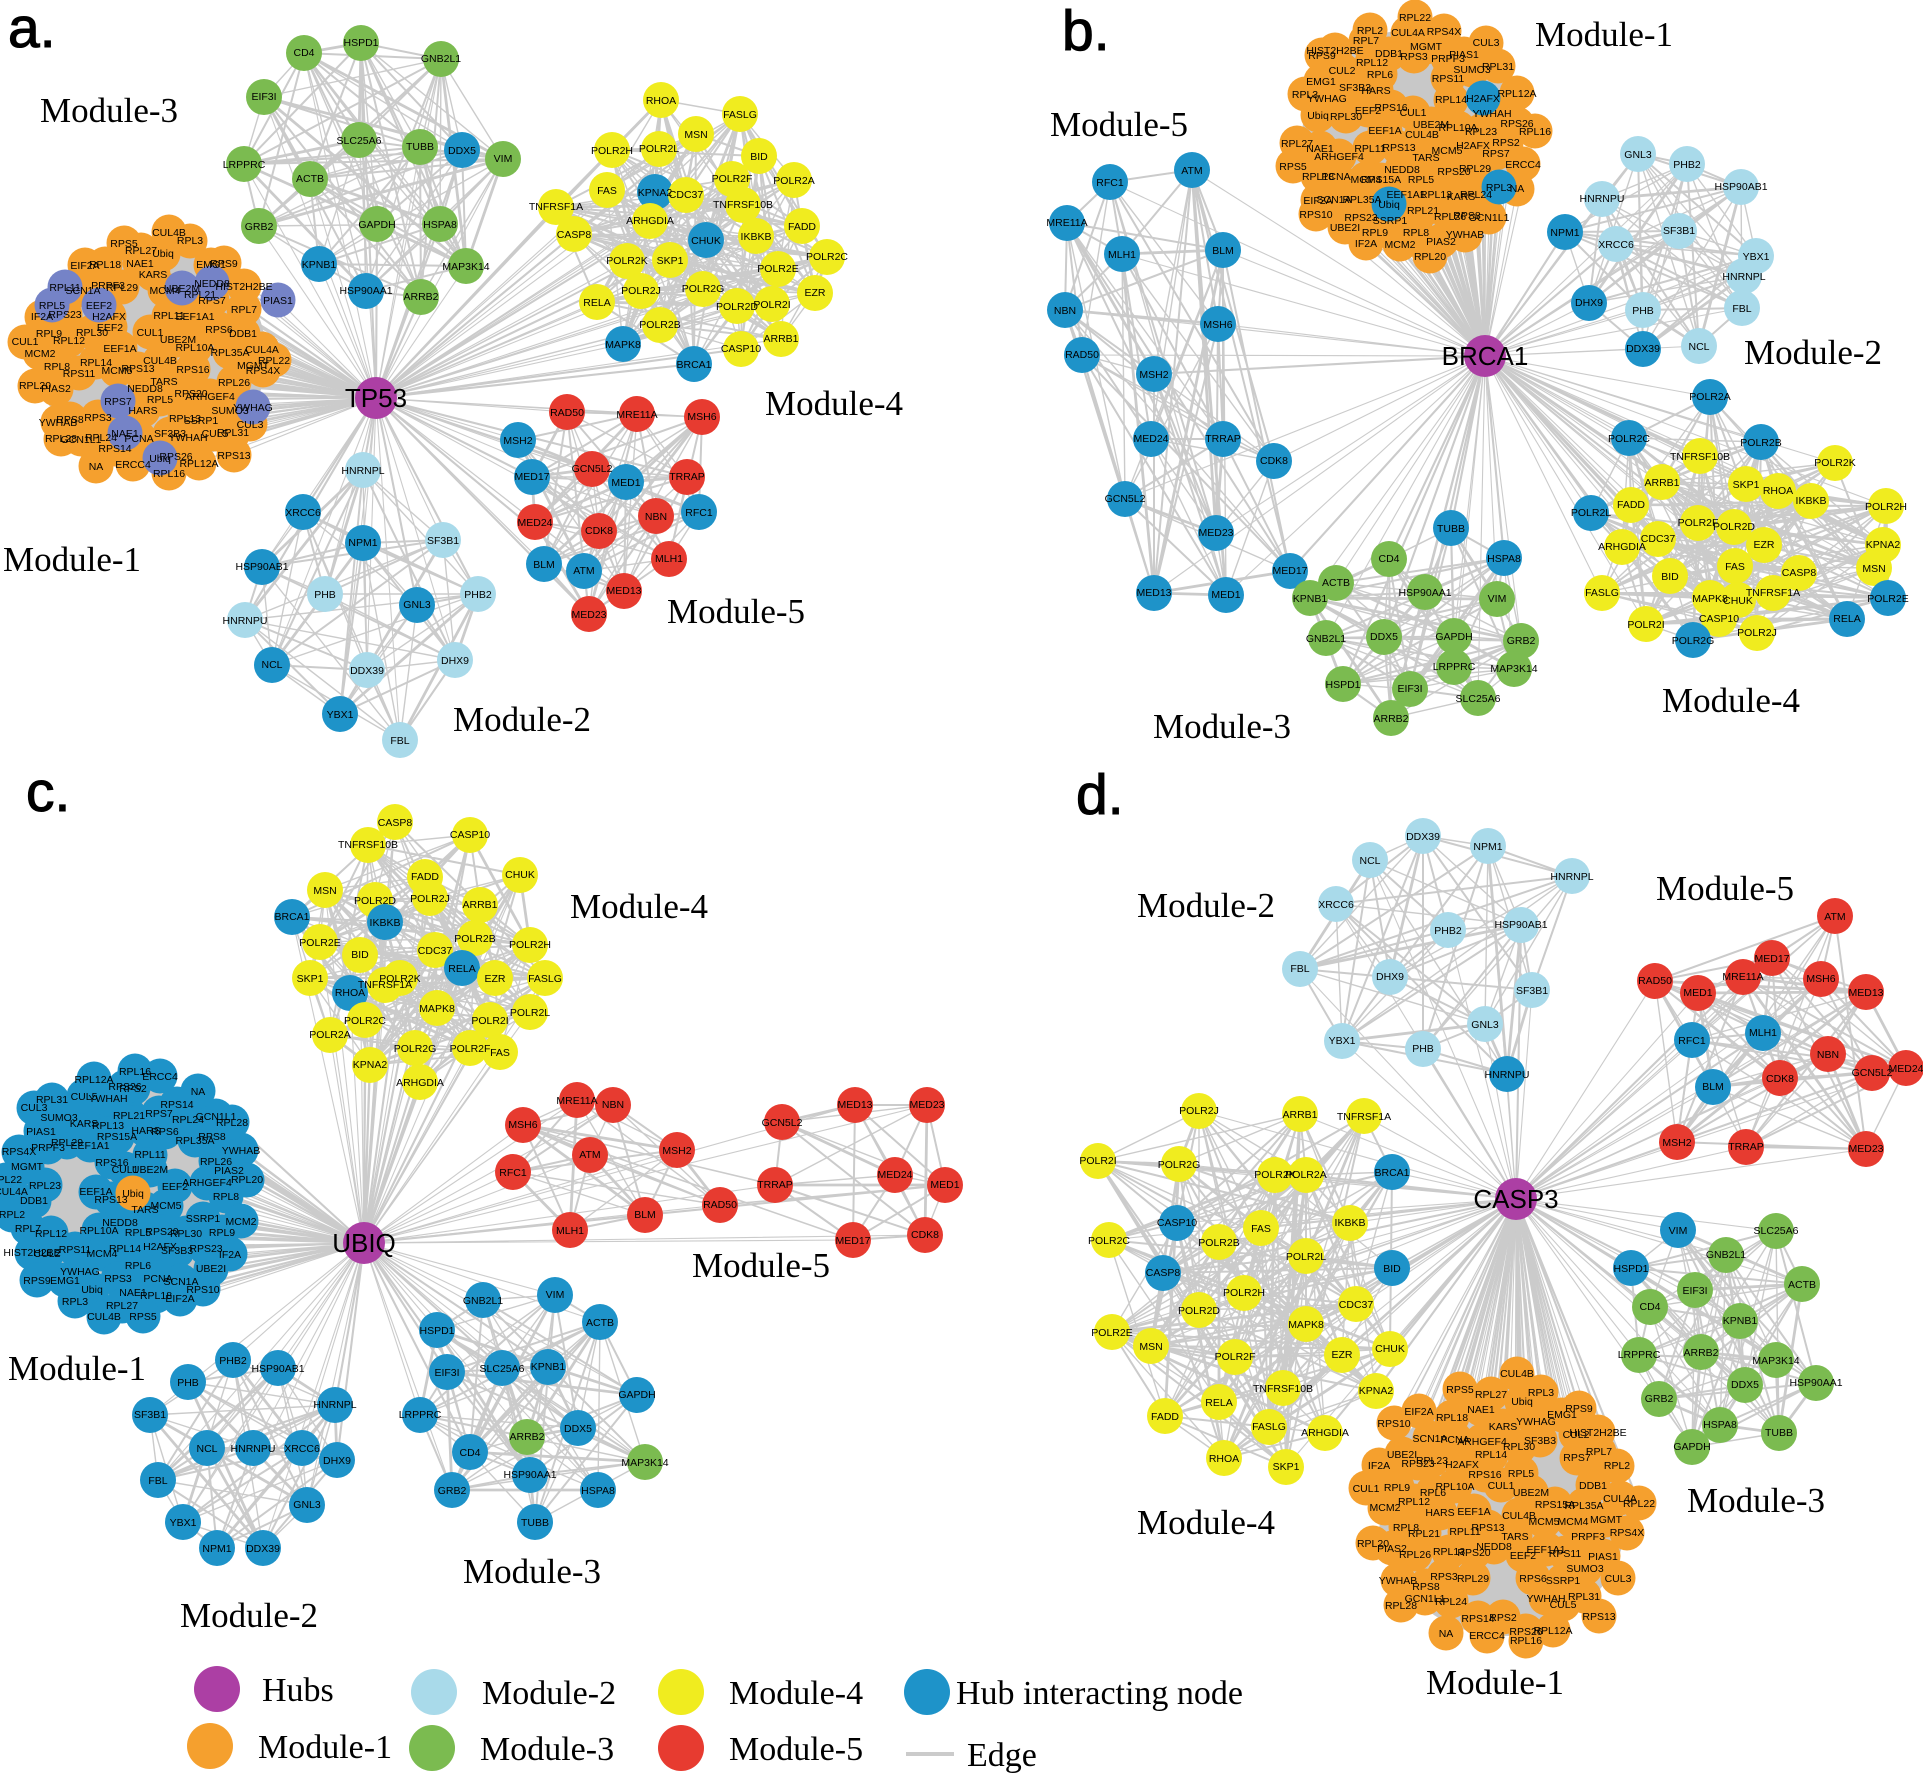  Describe the element at coordinates (1218, 1243) in the screenshot. I see `svg-text: POLR2B` at that location.